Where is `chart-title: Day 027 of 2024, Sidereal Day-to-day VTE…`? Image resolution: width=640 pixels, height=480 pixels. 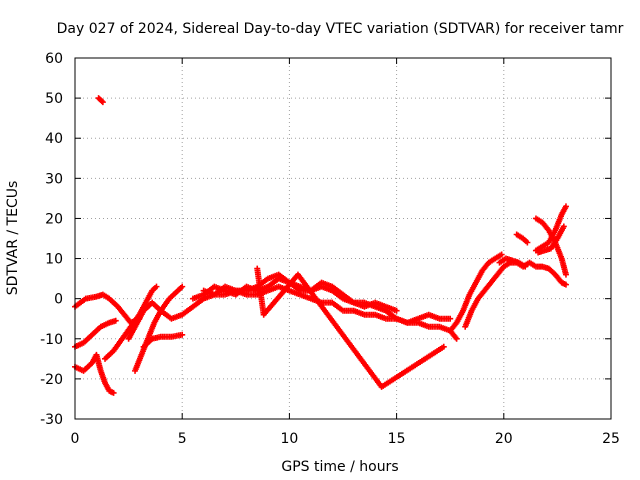
chart-title: Day 027 of 2024, Sidereal Day-to-day VTE… is located at coordinates (340, 29).